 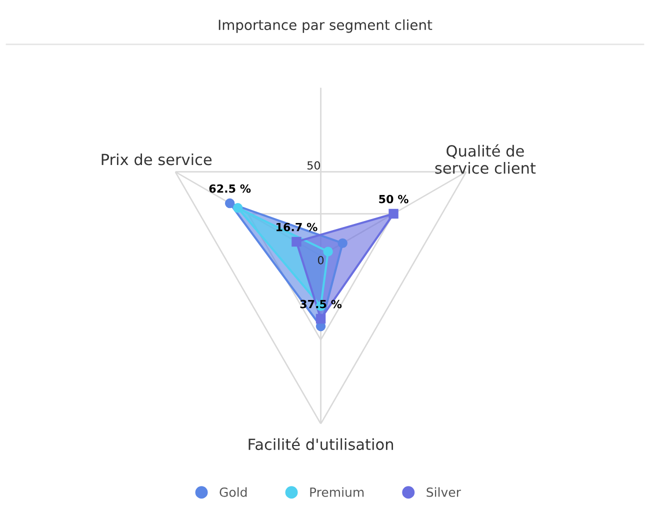 What do you see at coordinates (485, 159) in the screenshot?
I see `spoke-label: Qualité de service client` at bounding box center [485, 159].